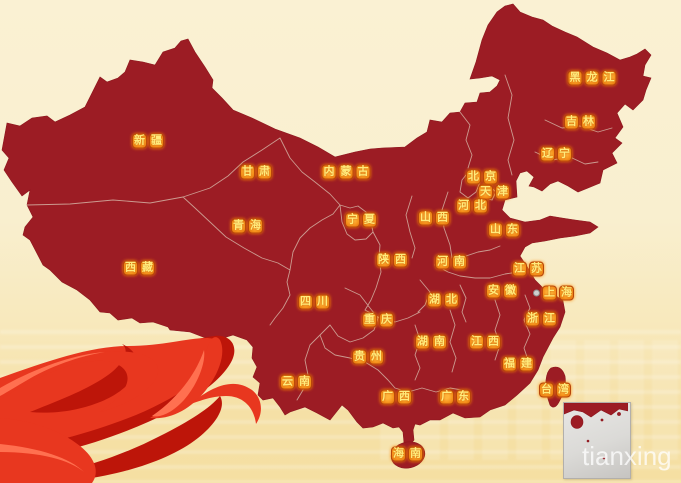 This screenshot has height=483, width=681. I want to click on province-label-安徽: 安徽, so click(502, 291).